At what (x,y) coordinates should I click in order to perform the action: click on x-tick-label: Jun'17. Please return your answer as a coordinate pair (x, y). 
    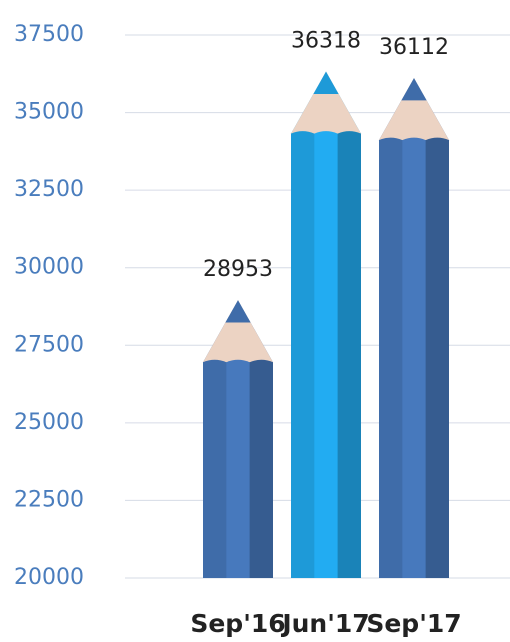
    Looking at the image, I should click on (324, 623).